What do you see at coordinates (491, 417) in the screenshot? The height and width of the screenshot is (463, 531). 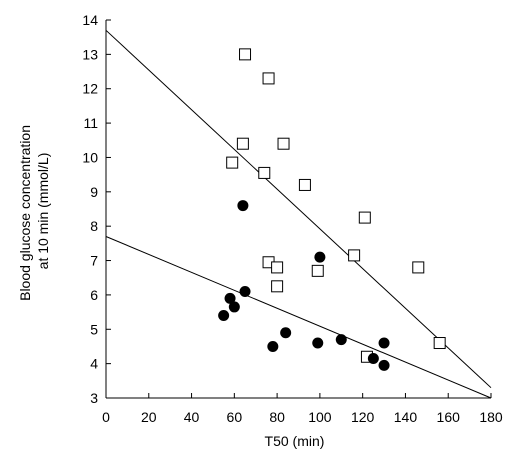 I see `x-tick-label: 180` at bounding box center [491, 417].